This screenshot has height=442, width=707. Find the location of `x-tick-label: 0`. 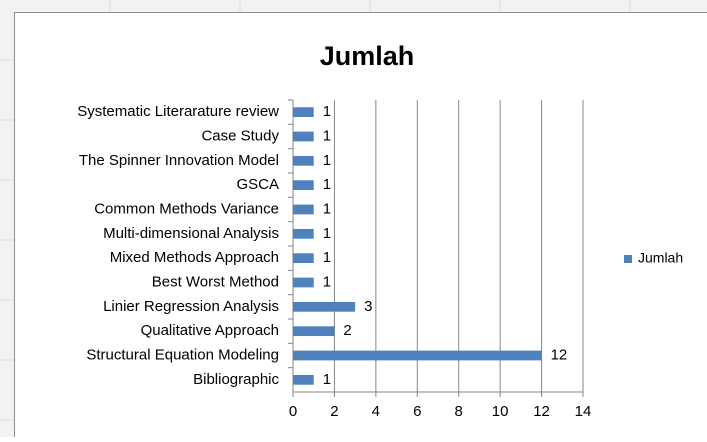

x-tick-label: 0 is located at coordinates (293, 411).